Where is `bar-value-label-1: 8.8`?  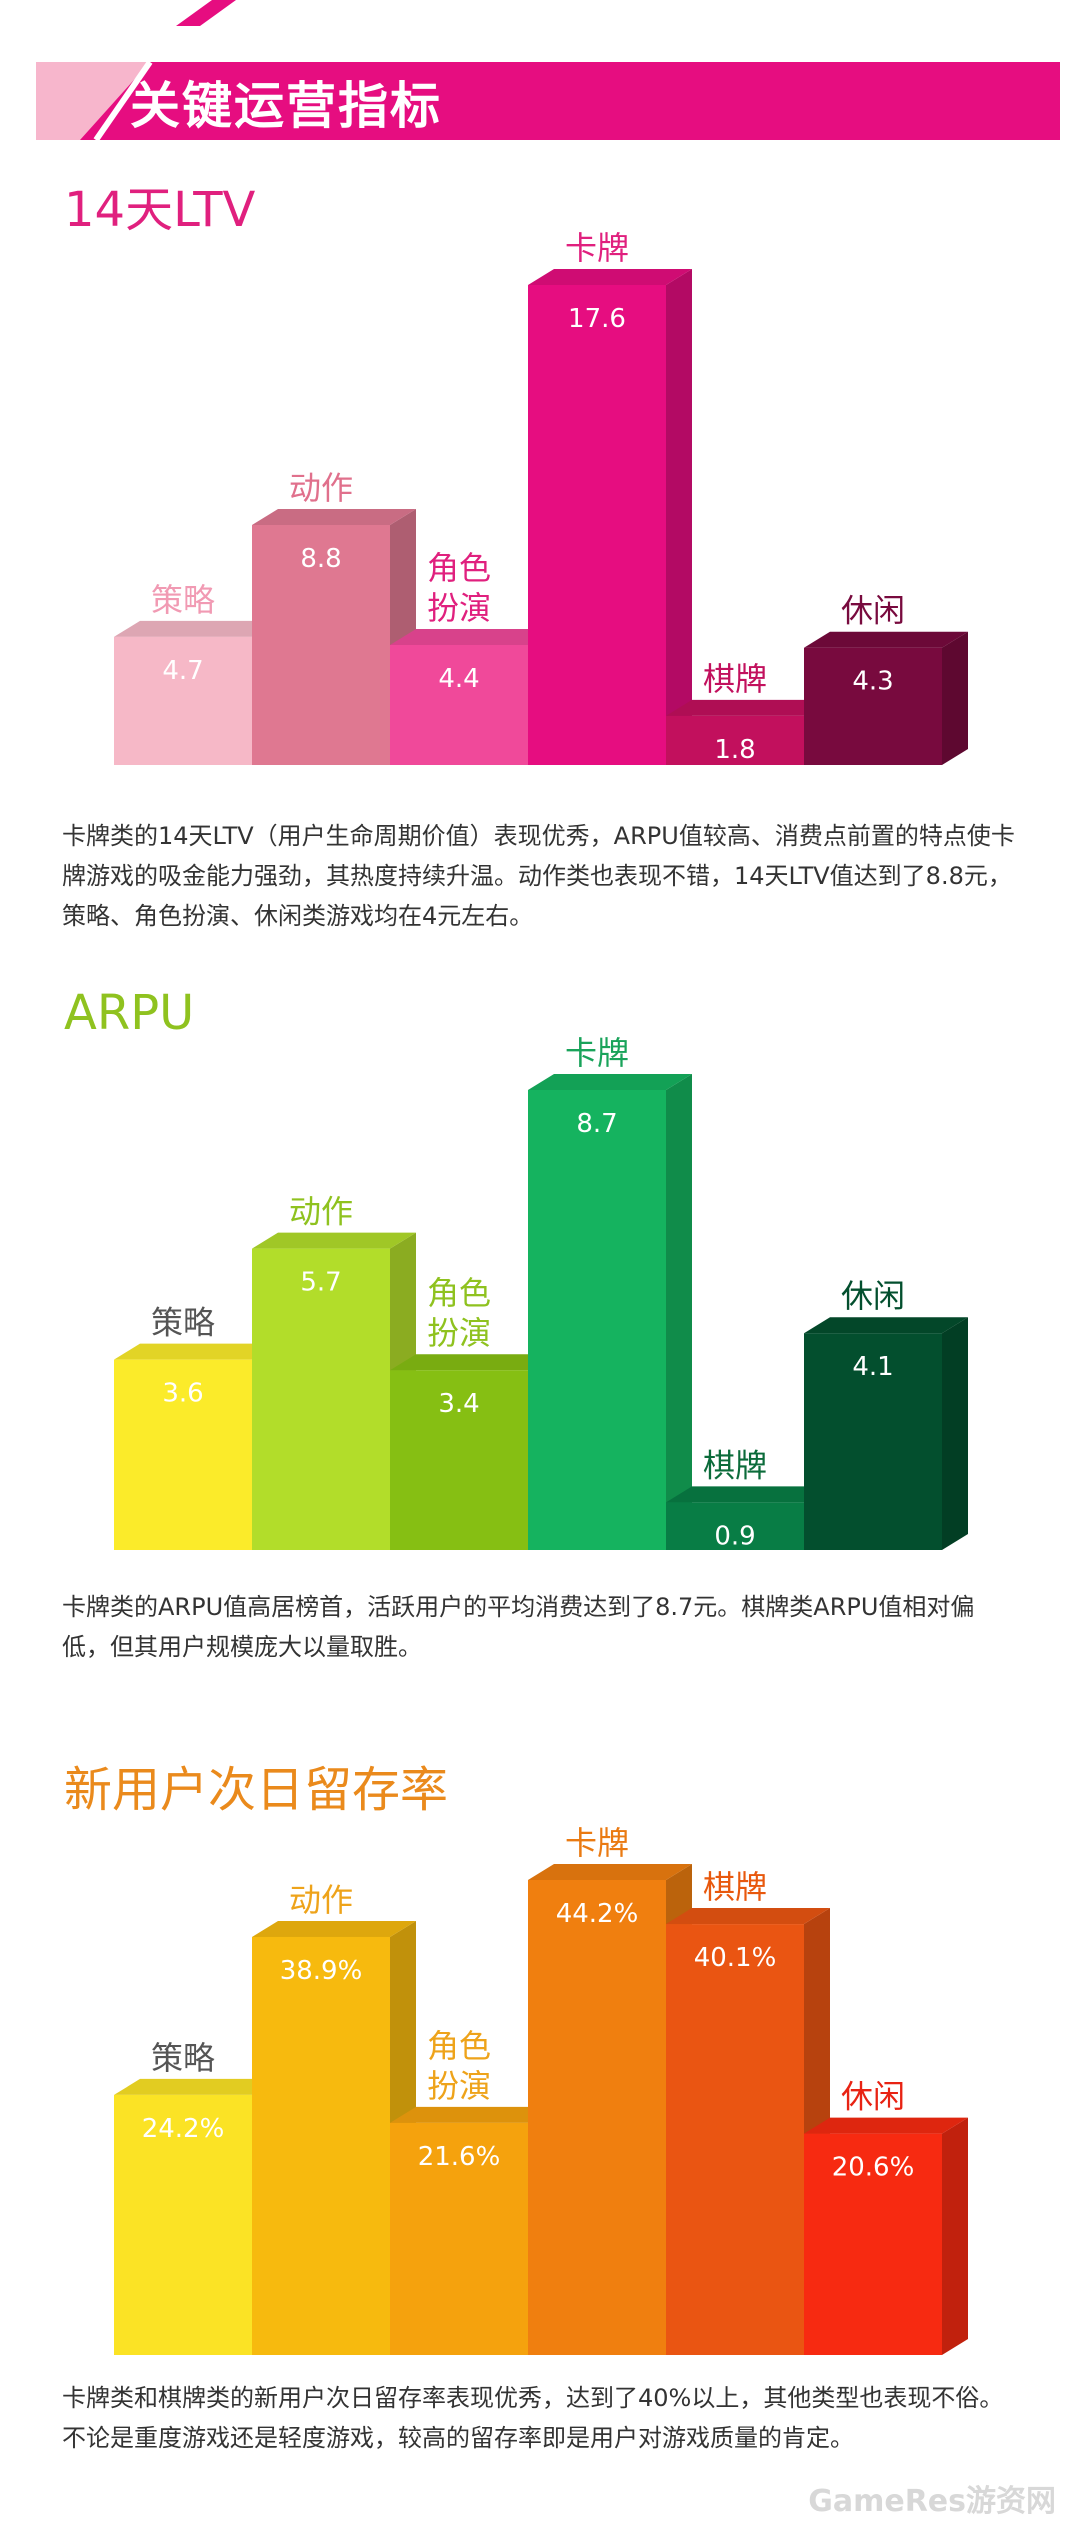
bar-value-label-1: 8.8 is located at coordinates (320, 559).